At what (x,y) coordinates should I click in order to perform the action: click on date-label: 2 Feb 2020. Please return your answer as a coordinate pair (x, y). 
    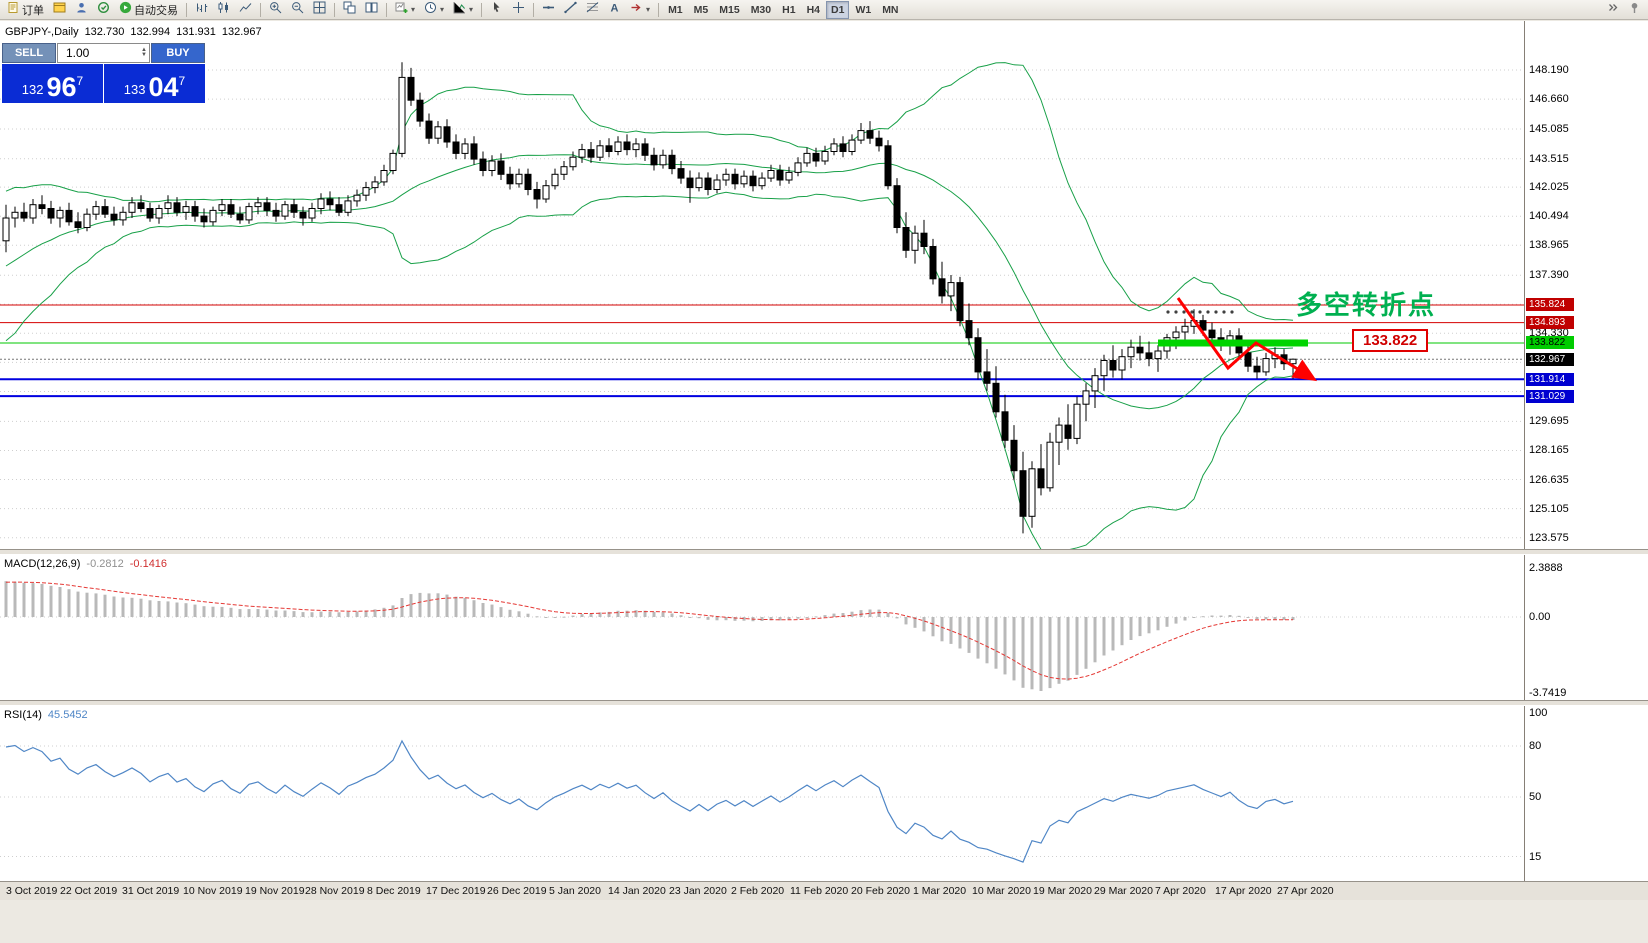
    Looking at the image, I should click on (758, 891).